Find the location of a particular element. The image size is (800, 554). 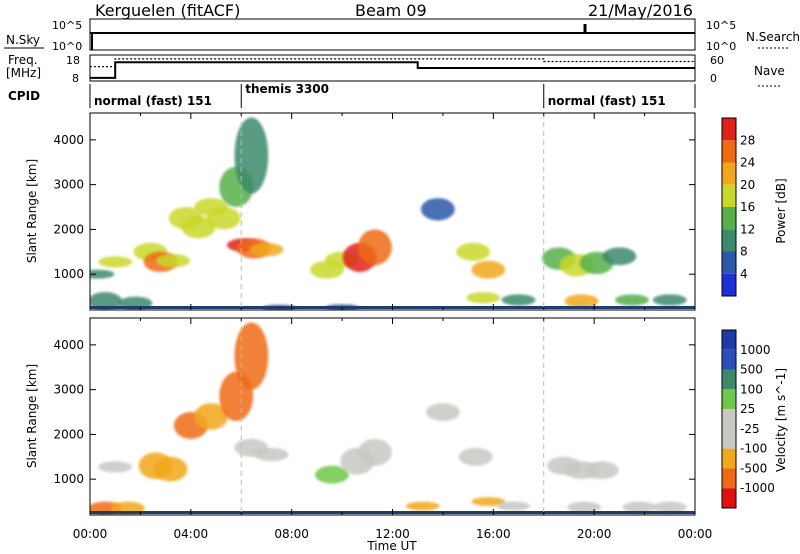

x-tick-label-0: 00:00 is located at coordinates (90, 534).